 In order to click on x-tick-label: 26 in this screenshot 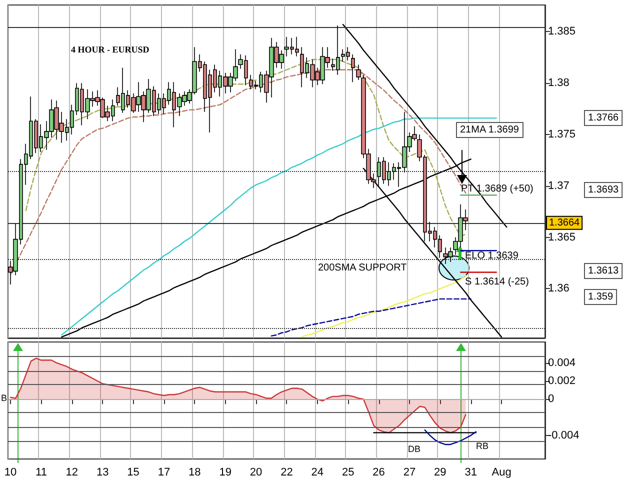, I will do `click(378, 472)`.